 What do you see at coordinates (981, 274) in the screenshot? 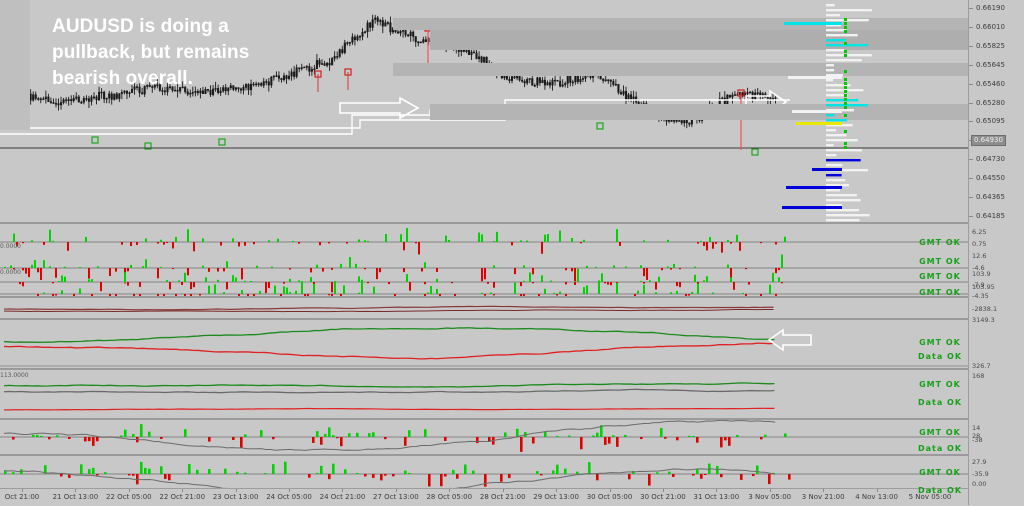
I see `indicator-scale-label: 103.9` at bounding box center [981, 274].